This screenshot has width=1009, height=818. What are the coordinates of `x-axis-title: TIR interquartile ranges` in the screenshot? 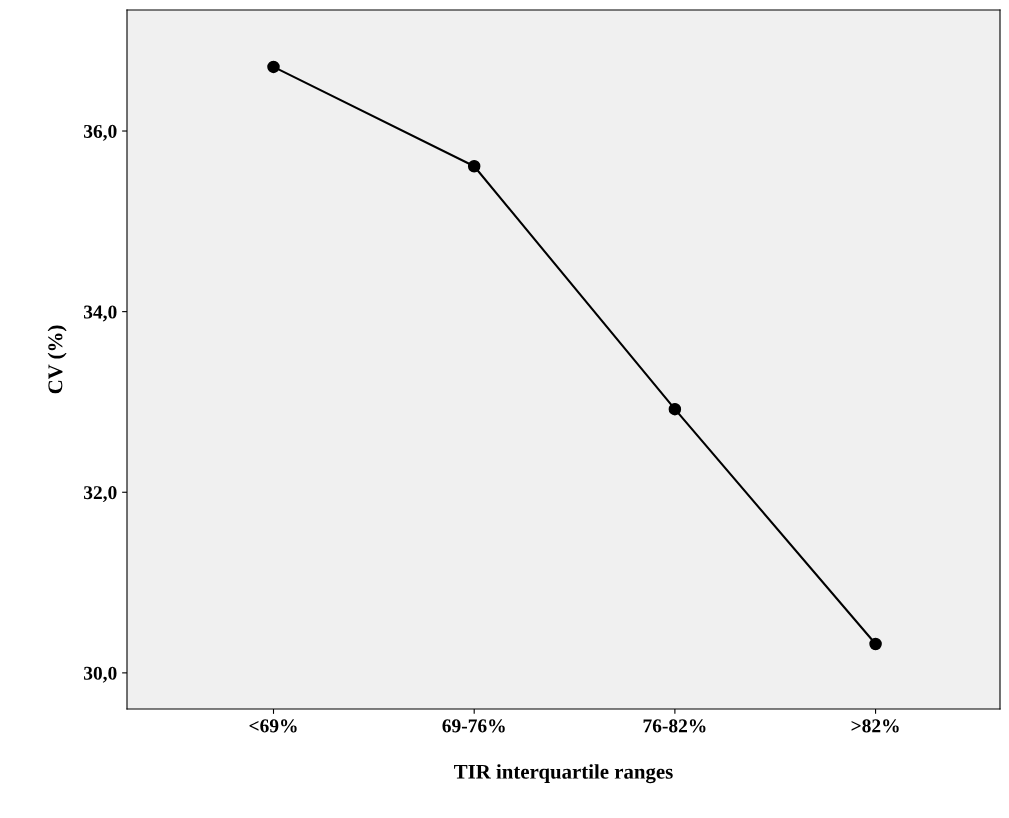 It's located at (563, 774).